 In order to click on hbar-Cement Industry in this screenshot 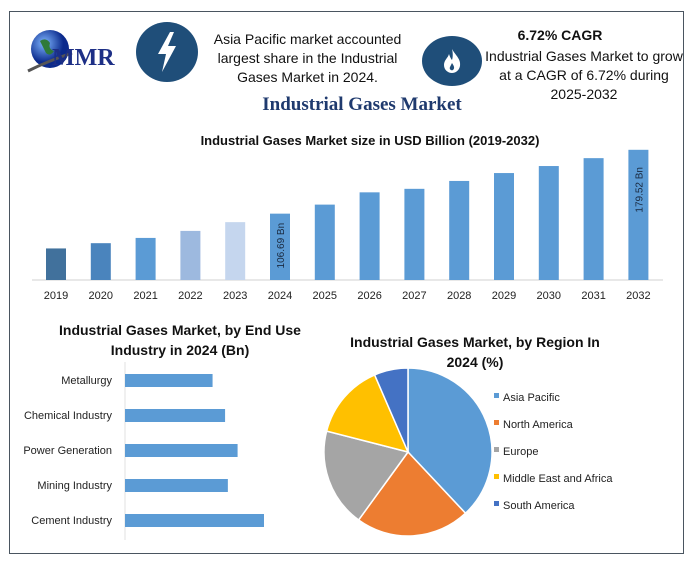, I will do `click(194, 520)`.